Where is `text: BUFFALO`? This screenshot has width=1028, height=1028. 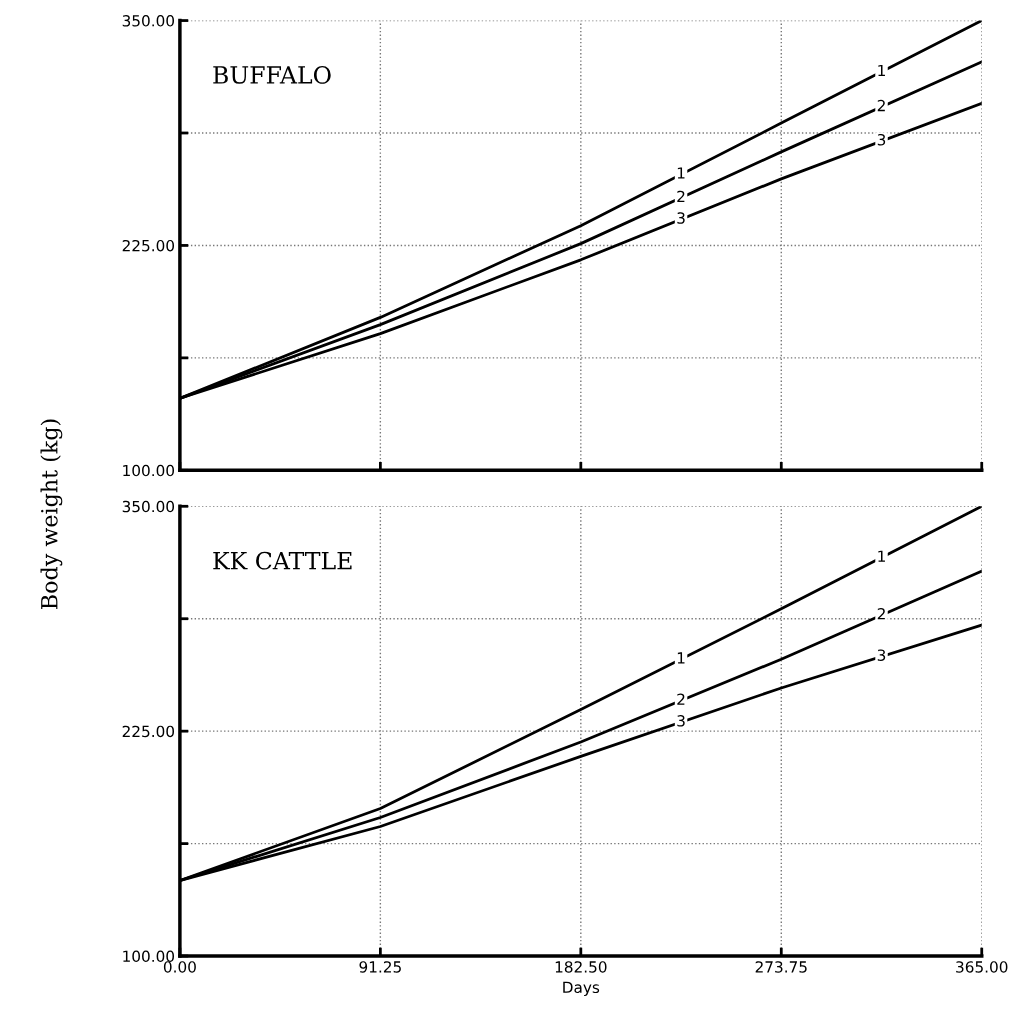 text: BUFFALO is located at coordinates (272, 75).